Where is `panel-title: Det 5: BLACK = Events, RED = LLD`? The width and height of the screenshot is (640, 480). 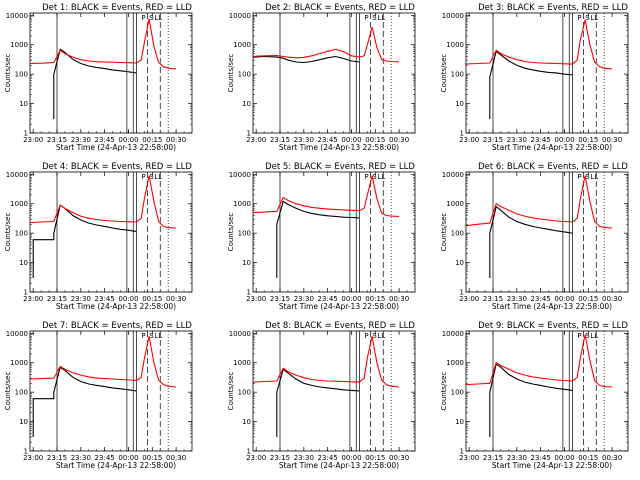
panel-title: Det 5: BLACK = Events, RED = LLD is located at coordinates (340, 167).